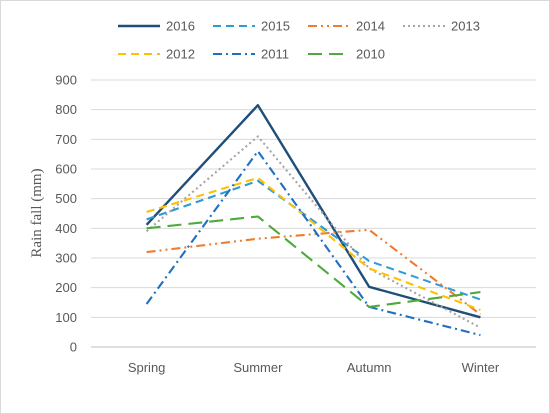  Describe the element at coordinates (180, 54) in the screenshot. I see `legend-label-2012: 2012` at that location.